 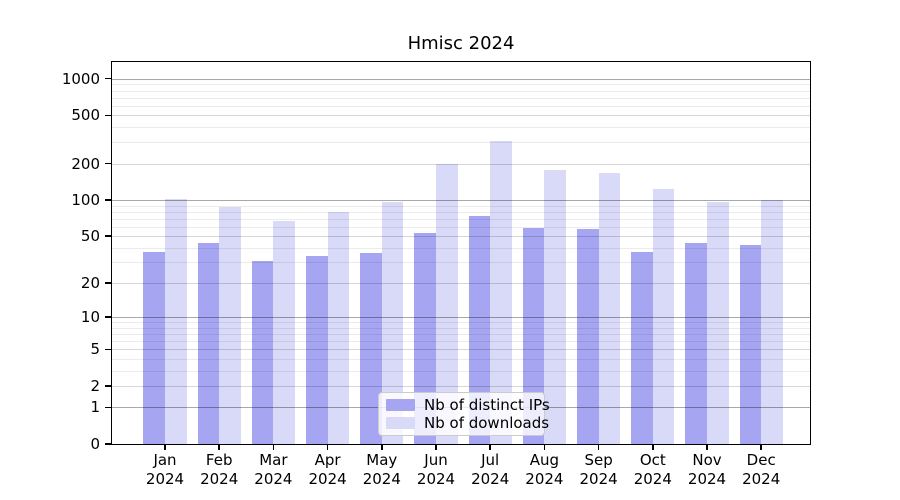 What do you see at coordinates (219, 447) in the screenshot?
I see `x-tick-feb` at bounding box center [219, 447].